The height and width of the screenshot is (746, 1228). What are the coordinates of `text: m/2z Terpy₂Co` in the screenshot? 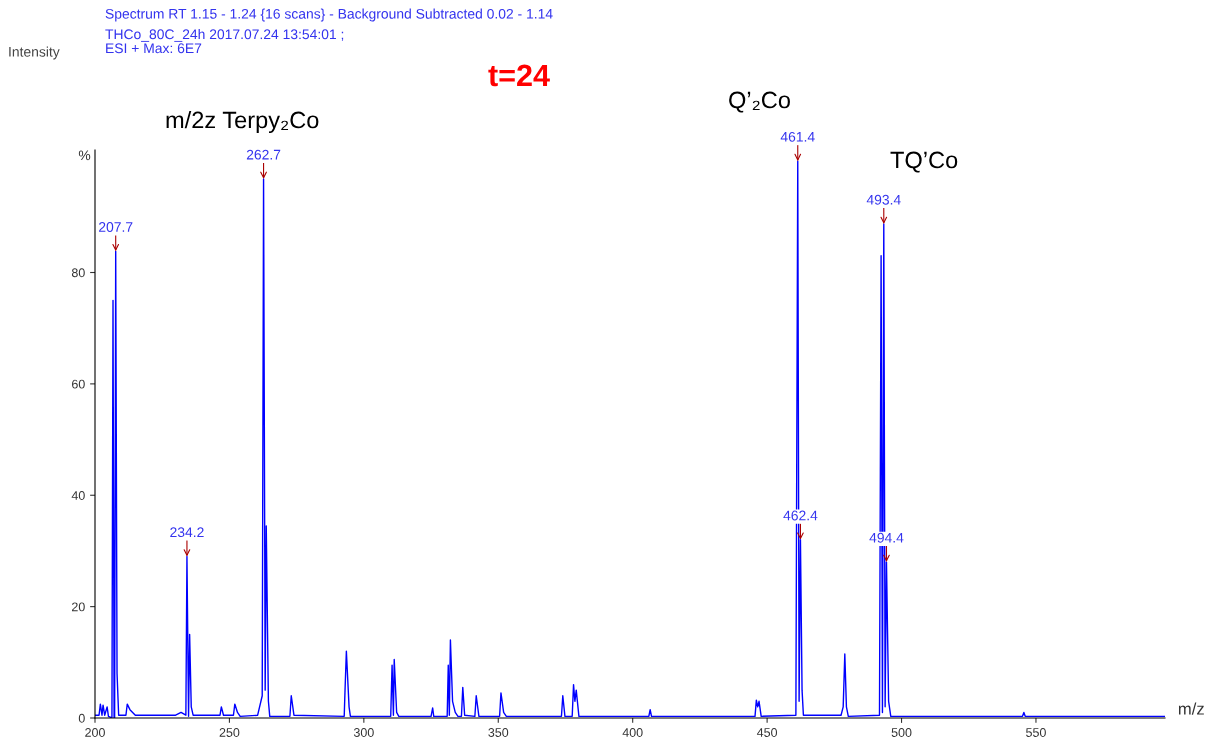 It's located at (242, 122).